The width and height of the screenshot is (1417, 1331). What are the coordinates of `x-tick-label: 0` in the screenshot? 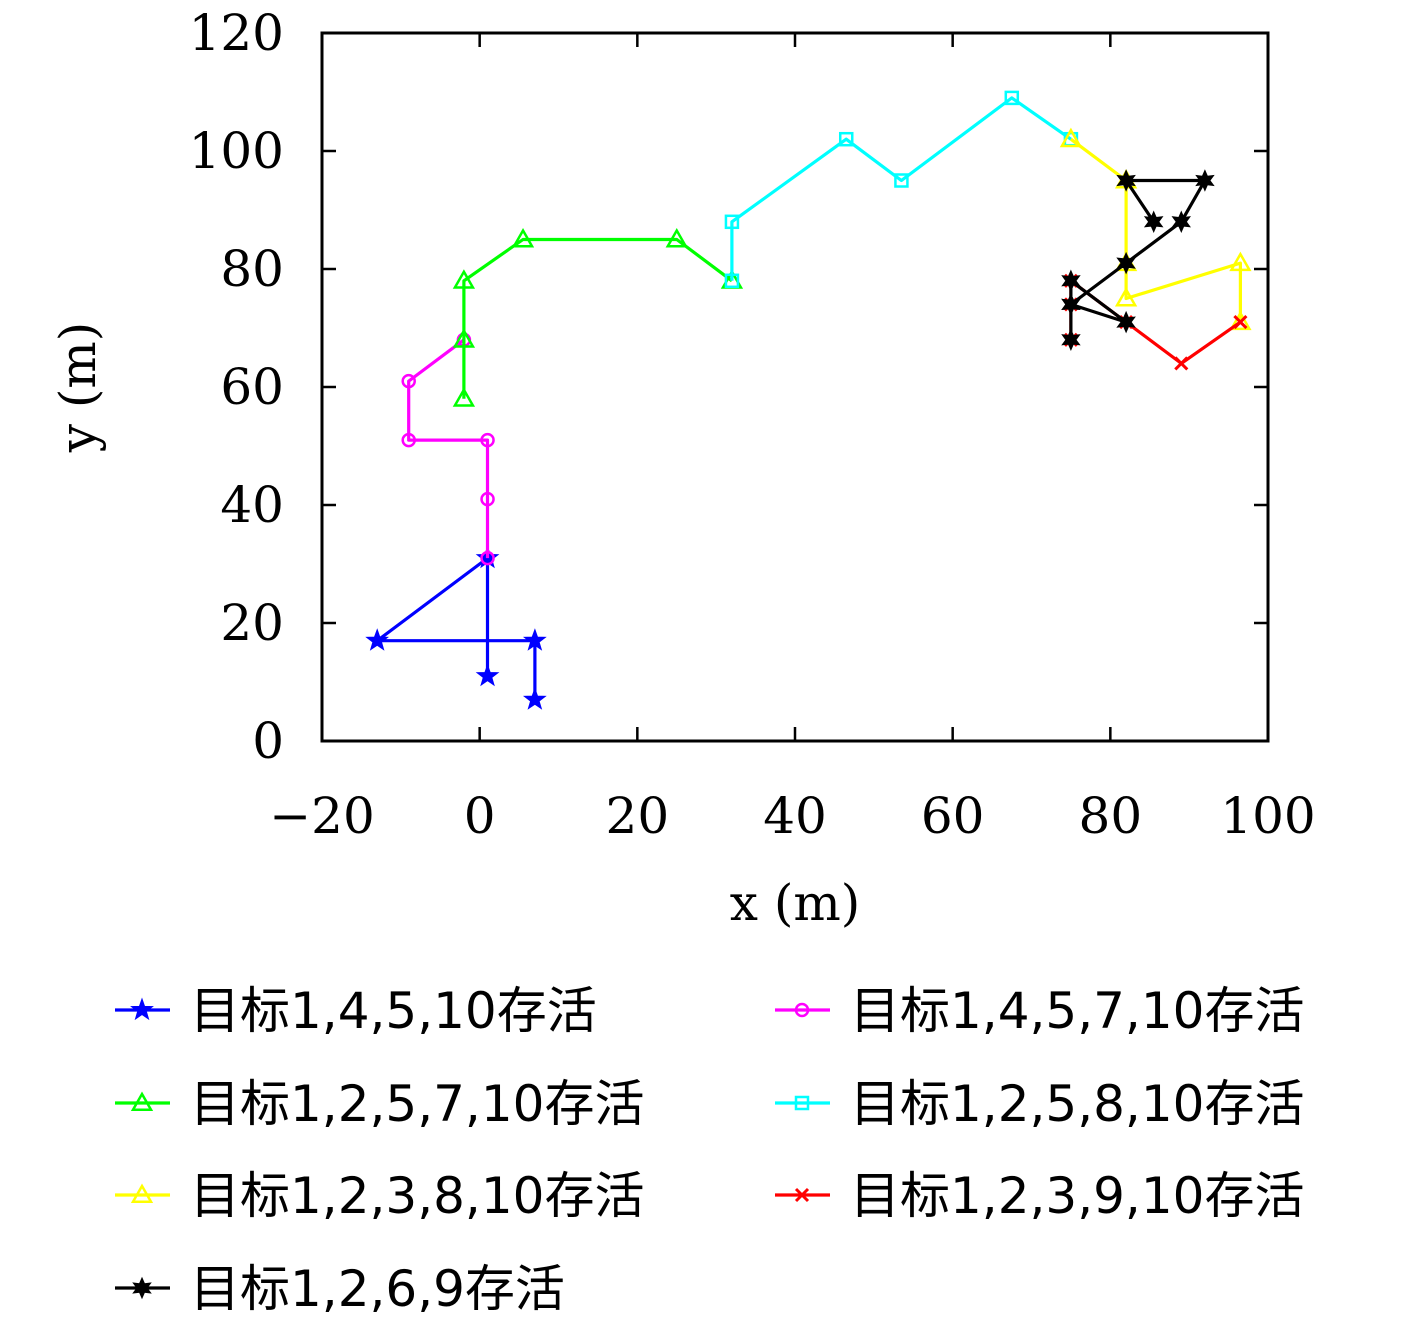 It's located at (480, 816).